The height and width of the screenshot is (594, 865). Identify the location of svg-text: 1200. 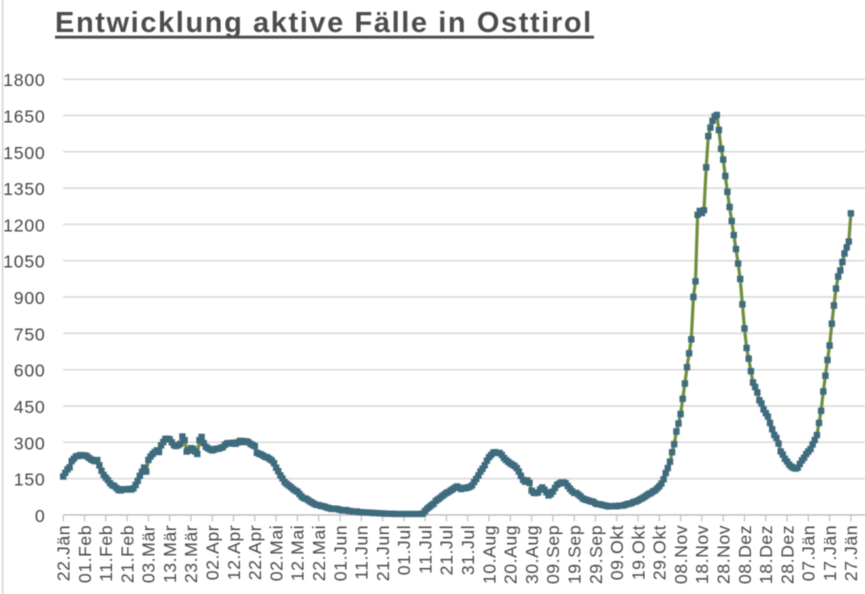
(24, 225).